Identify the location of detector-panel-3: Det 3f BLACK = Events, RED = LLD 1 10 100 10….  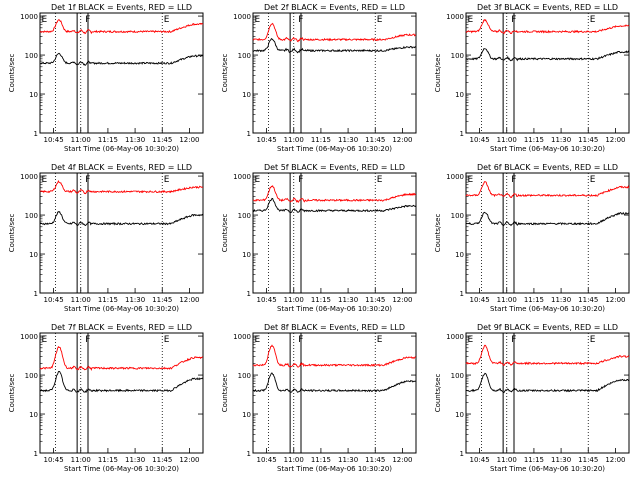
(532, 78).